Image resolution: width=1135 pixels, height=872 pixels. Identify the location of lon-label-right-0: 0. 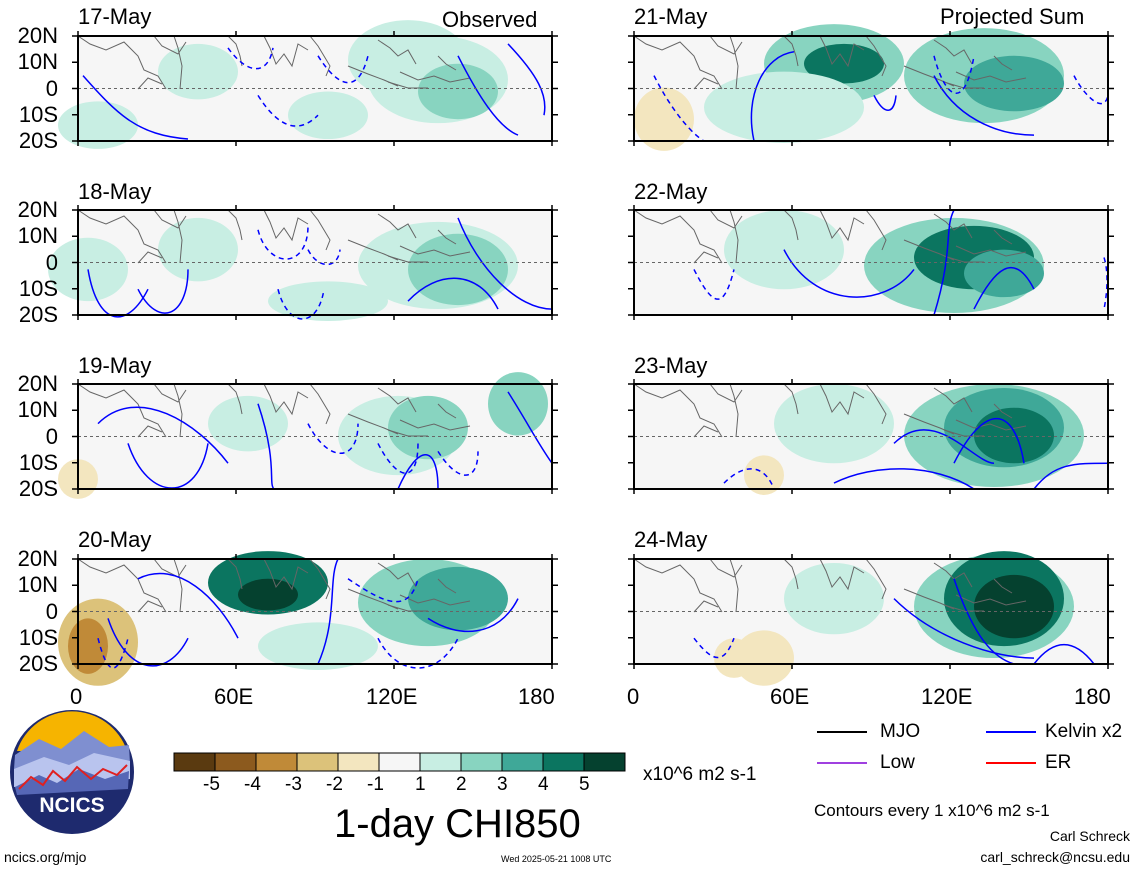
(633, 696).